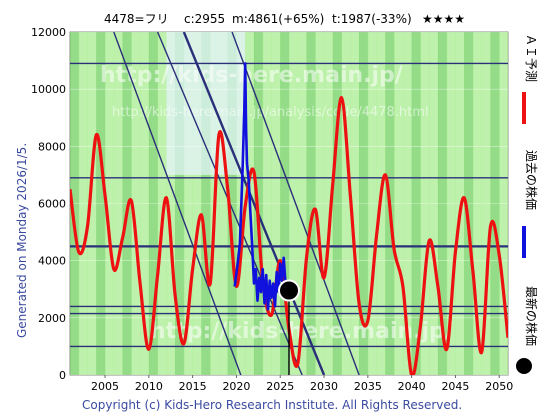 Image resolution: width=560 pixels, height=420 pixels. Describe the element at coordinates (105, 386) in the screenshot. I see `x-tick-label: 2005` at that location.